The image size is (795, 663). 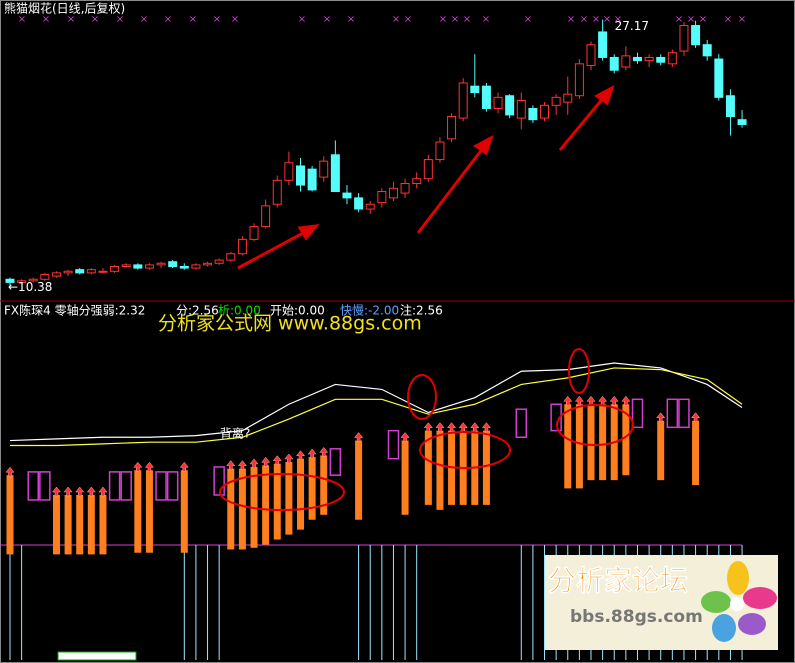 I want to click on readout: 注:2.56, so click(x=421, y=310).